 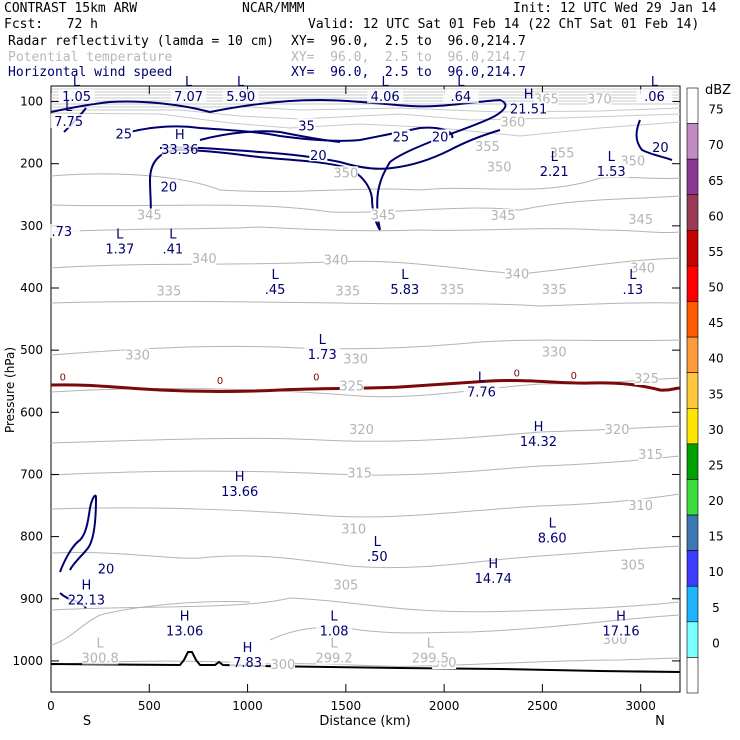 I want to click on theta-contour-label: 355, so click(x=562, y=153).